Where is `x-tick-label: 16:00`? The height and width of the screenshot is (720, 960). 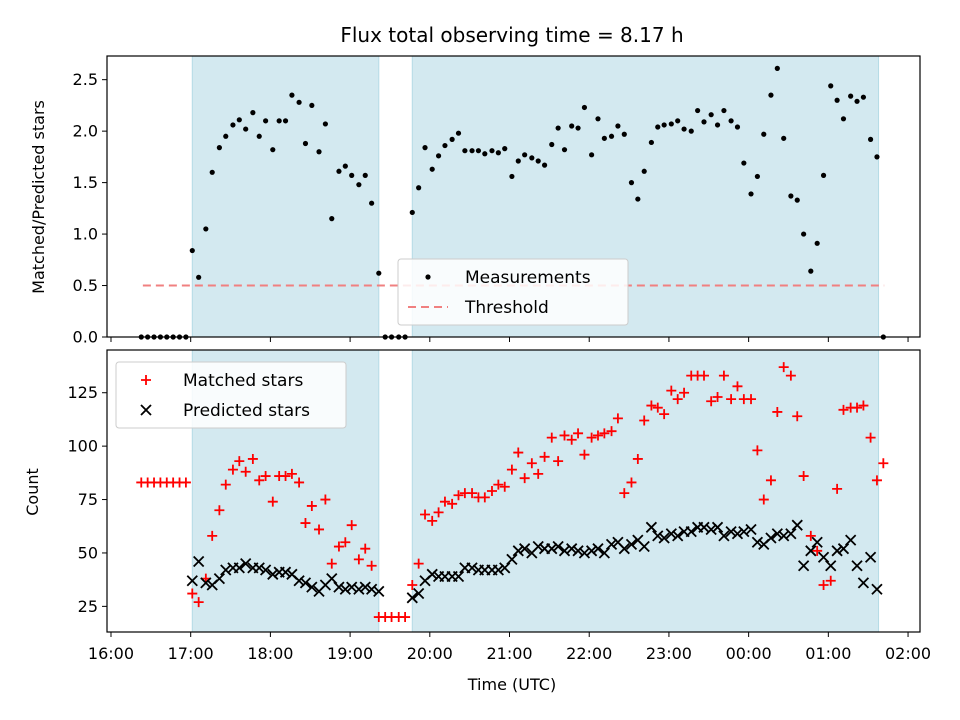 x-tick-label: 16:00 is located at coordinates (111, 653).